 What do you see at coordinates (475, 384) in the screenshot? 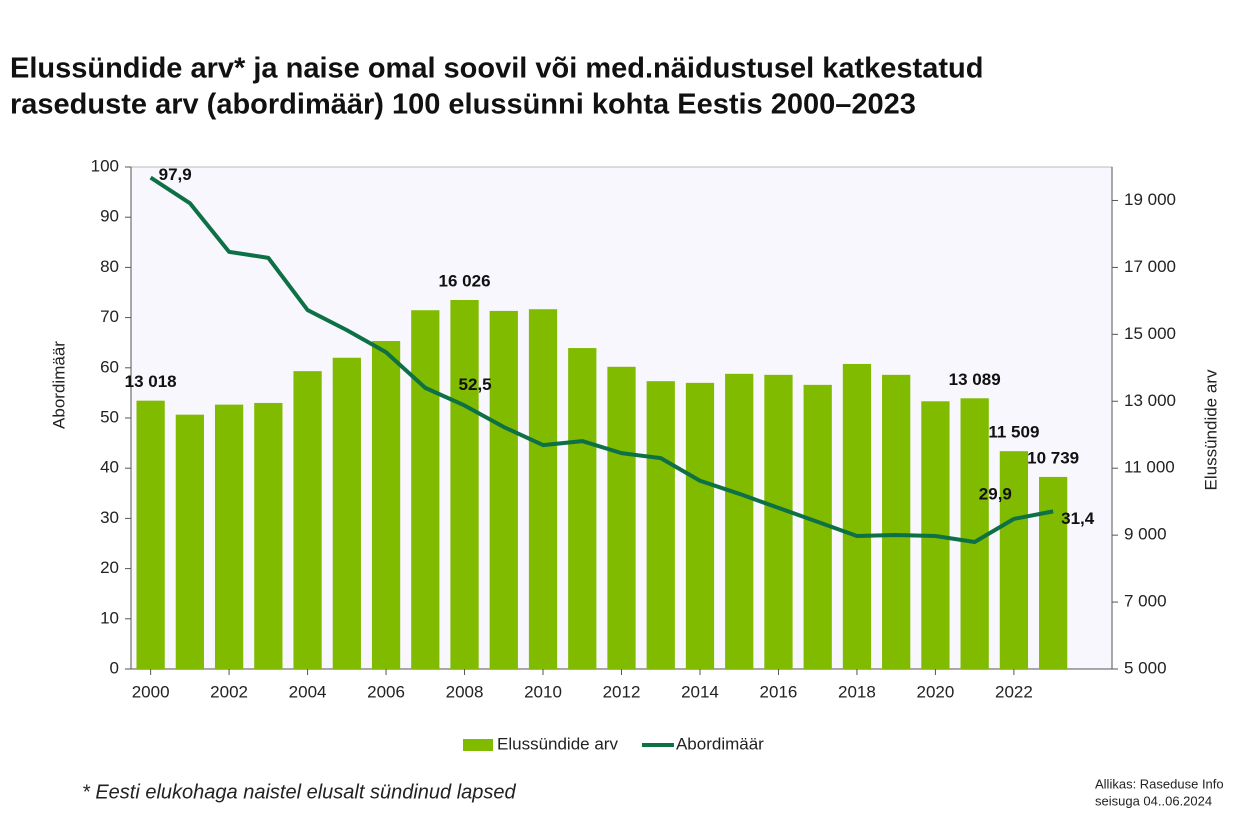
I see `data-label: 52,5` at bounding box center [475, 384].